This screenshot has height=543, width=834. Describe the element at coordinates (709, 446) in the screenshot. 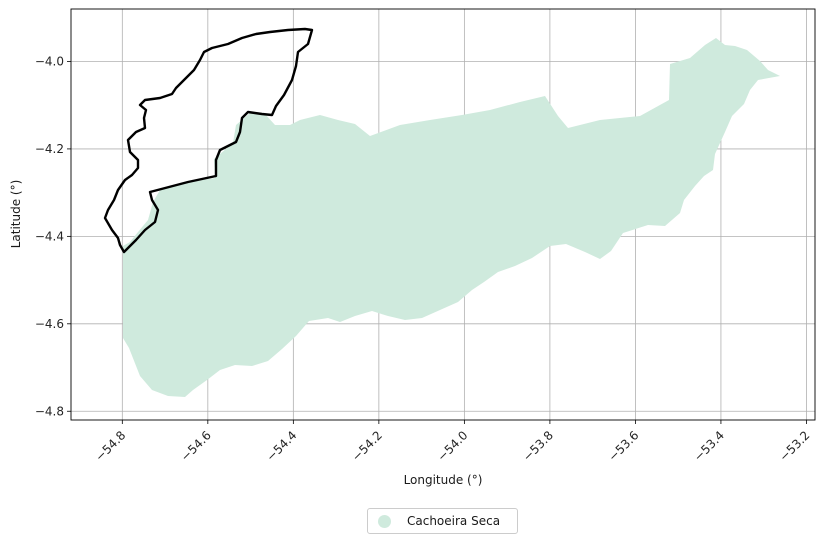

I see `x-tick-label: −53.4` at that location.